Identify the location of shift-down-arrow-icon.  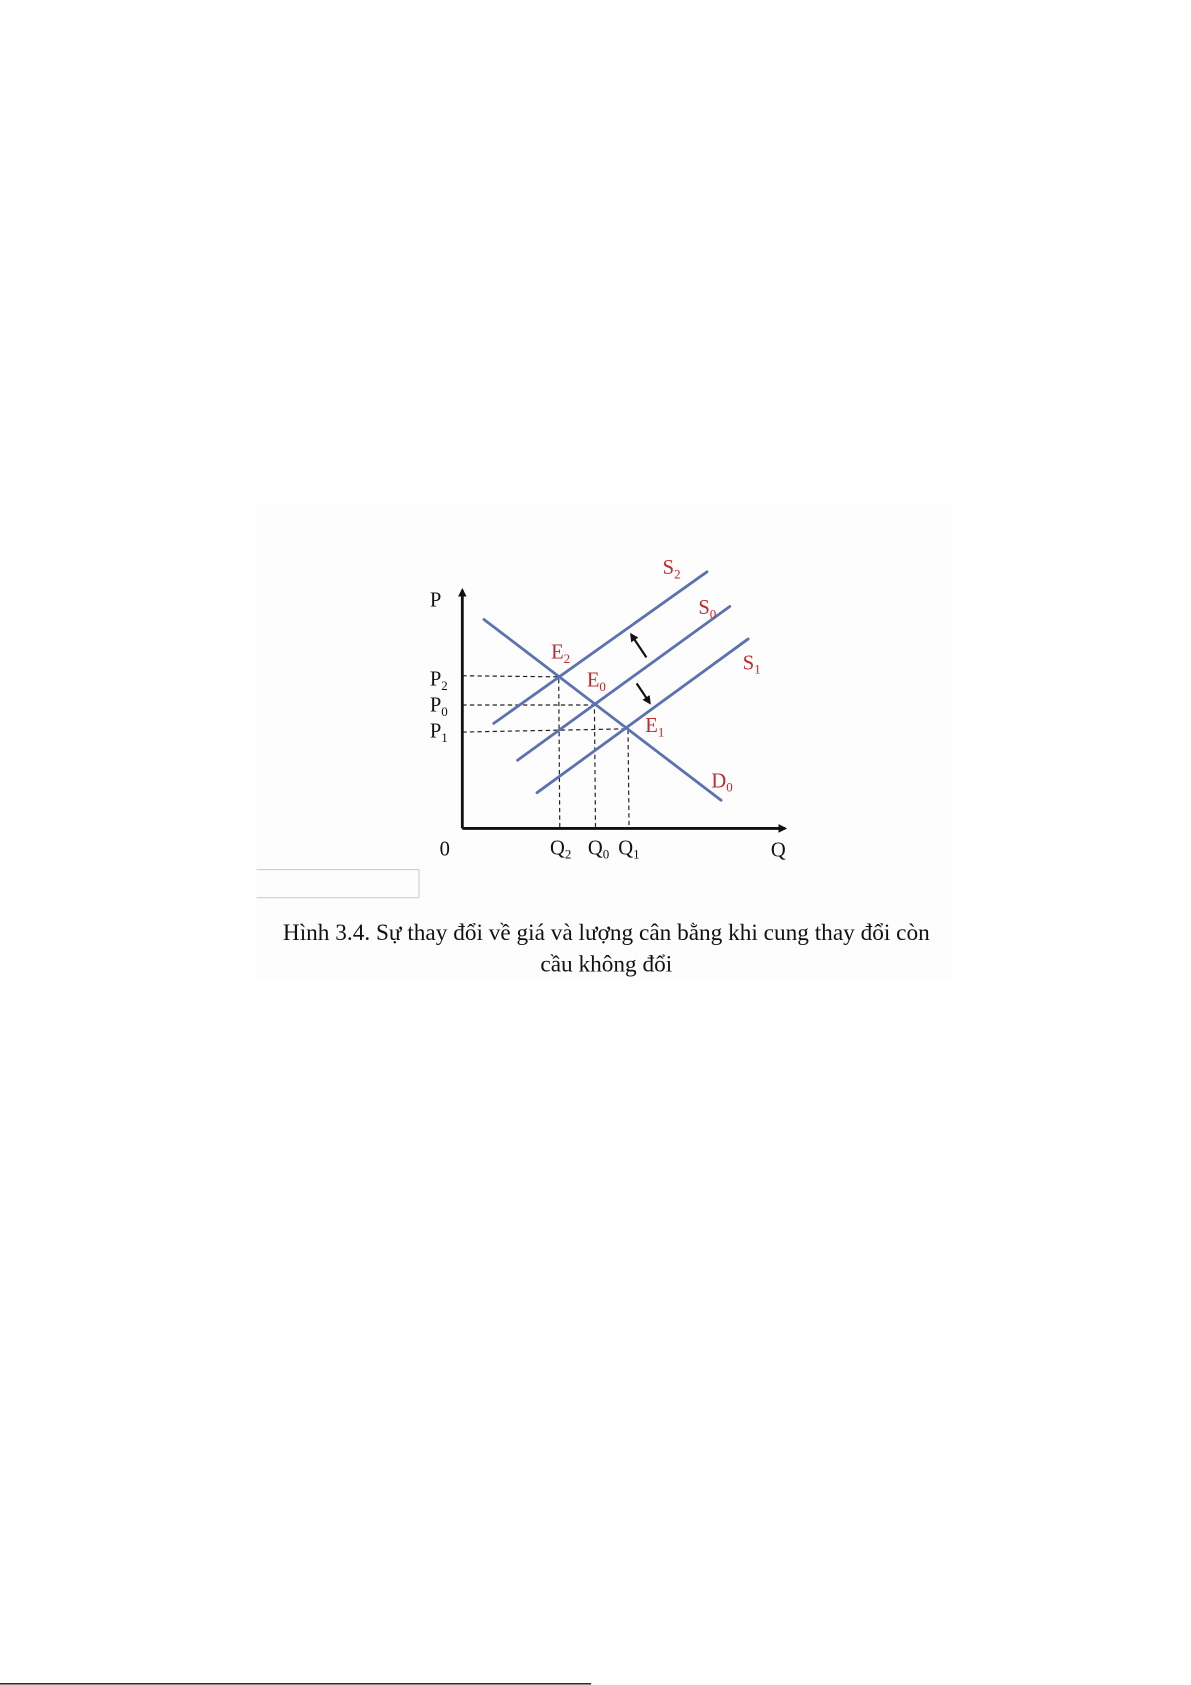
(643, 693).